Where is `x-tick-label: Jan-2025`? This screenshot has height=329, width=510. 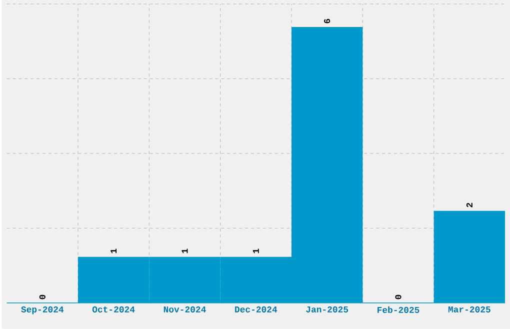 x-tick-label: Jan-2025 is located at coordinates (327, 309).